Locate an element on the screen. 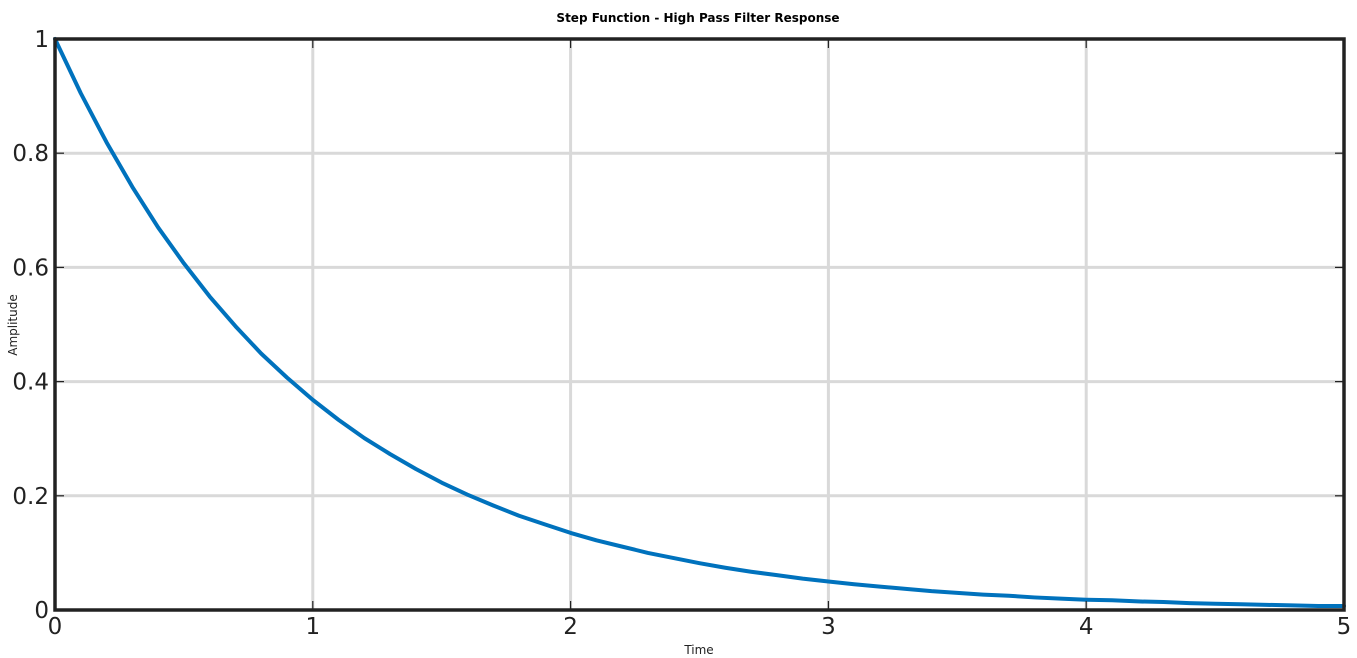  y-tick-label: 0 is located at coordinates (41, 611).